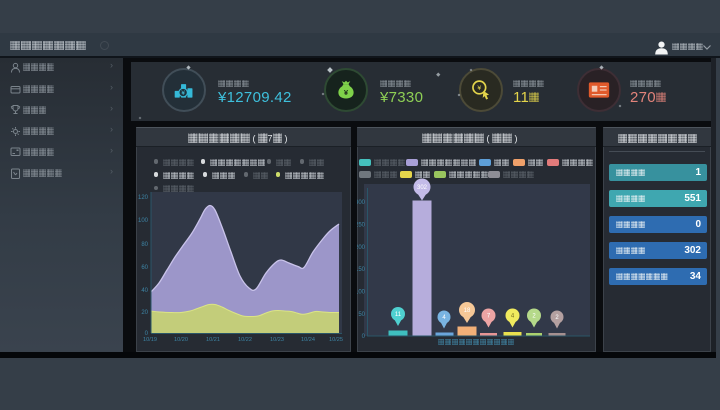 The height and width of the screenshot is (410, 720). I want to click on svg-text: 20, so click(144, 313).